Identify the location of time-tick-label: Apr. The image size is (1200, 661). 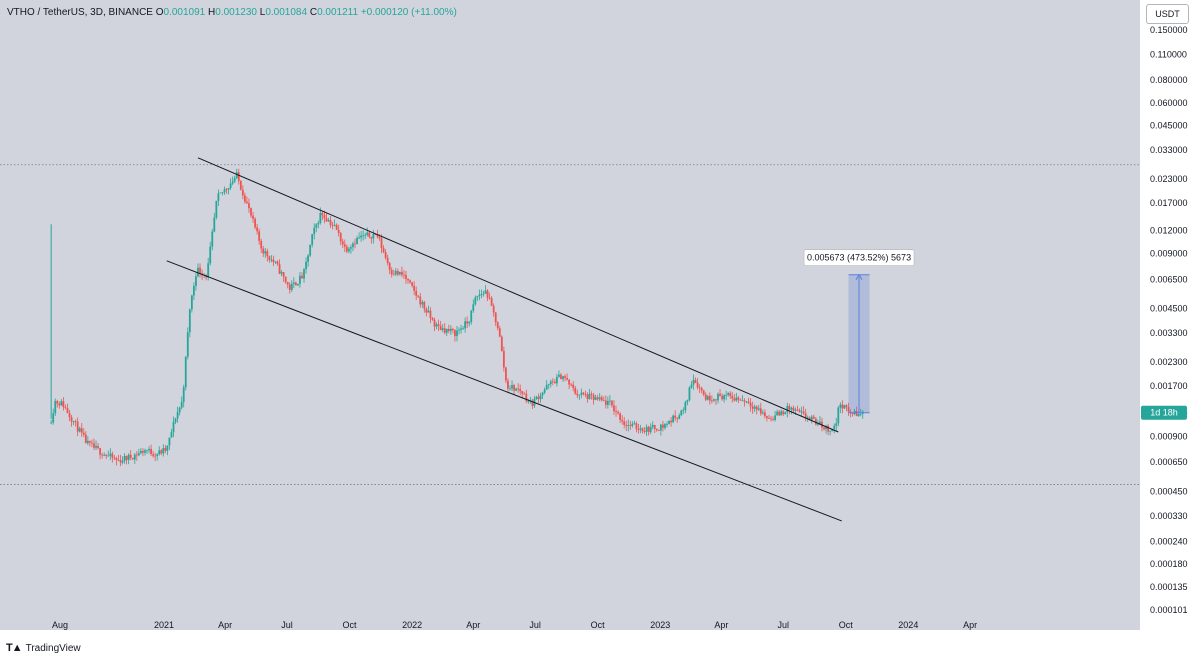
(473, 625).